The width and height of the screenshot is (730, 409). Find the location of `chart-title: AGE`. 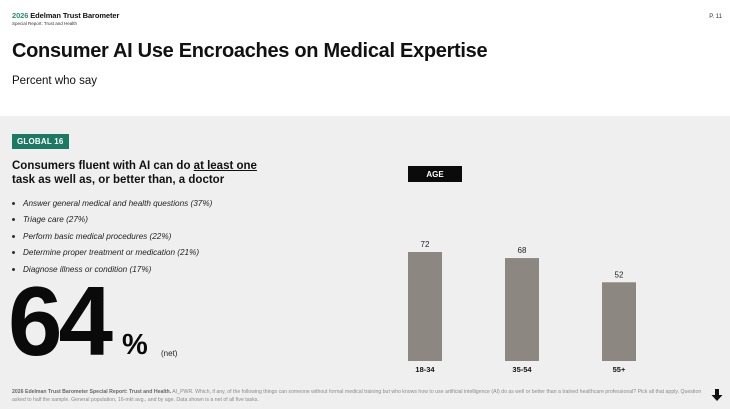

chart-title: AGE is located at coordinates (435, 174).